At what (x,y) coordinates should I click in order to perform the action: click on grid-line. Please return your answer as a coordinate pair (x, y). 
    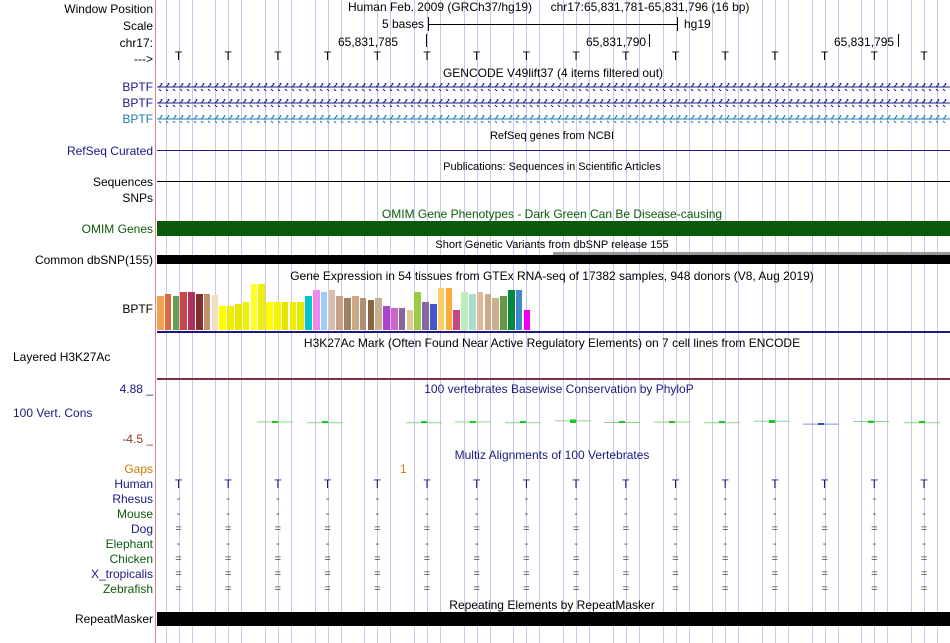
    Looking at the image, I should click on (712, 321).